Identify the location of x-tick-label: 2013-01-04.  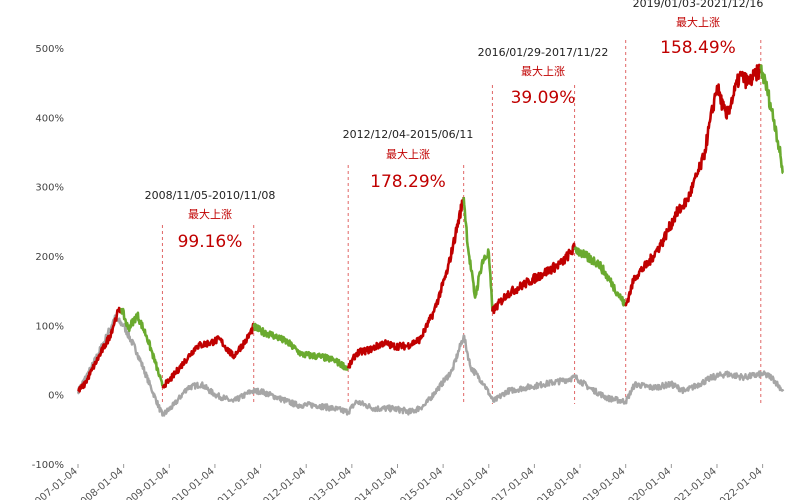
(328, 483).